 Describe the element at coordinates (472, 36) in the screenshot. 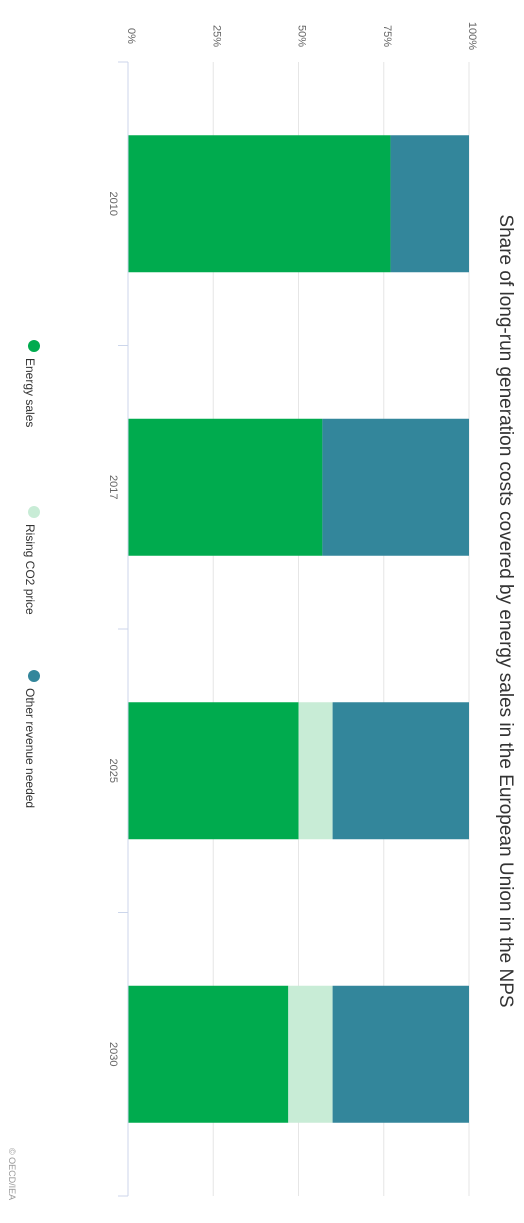

I see `y-tick-label: 100%` at that location.